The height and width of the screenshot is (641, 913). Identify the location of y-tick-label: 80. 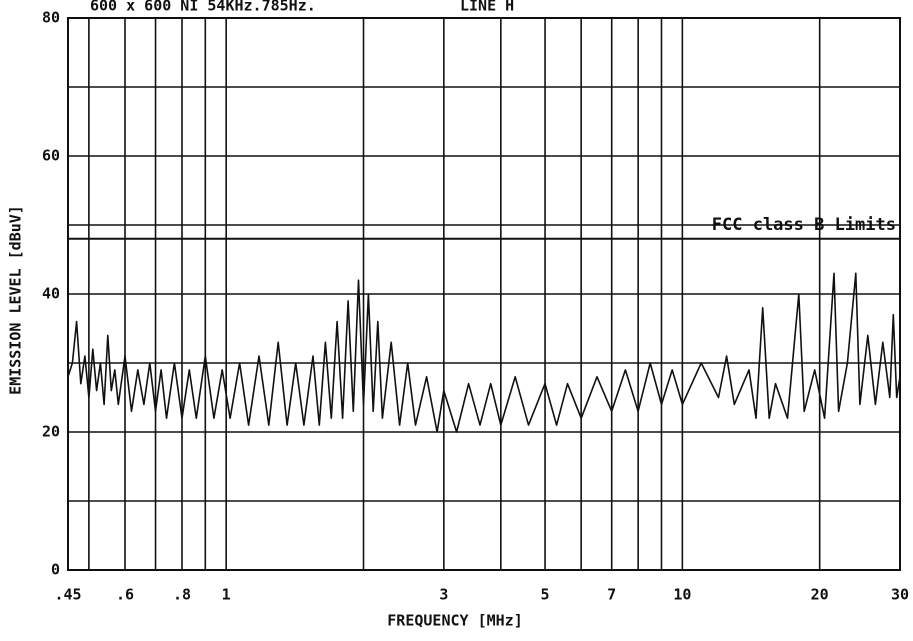
(51, 18).